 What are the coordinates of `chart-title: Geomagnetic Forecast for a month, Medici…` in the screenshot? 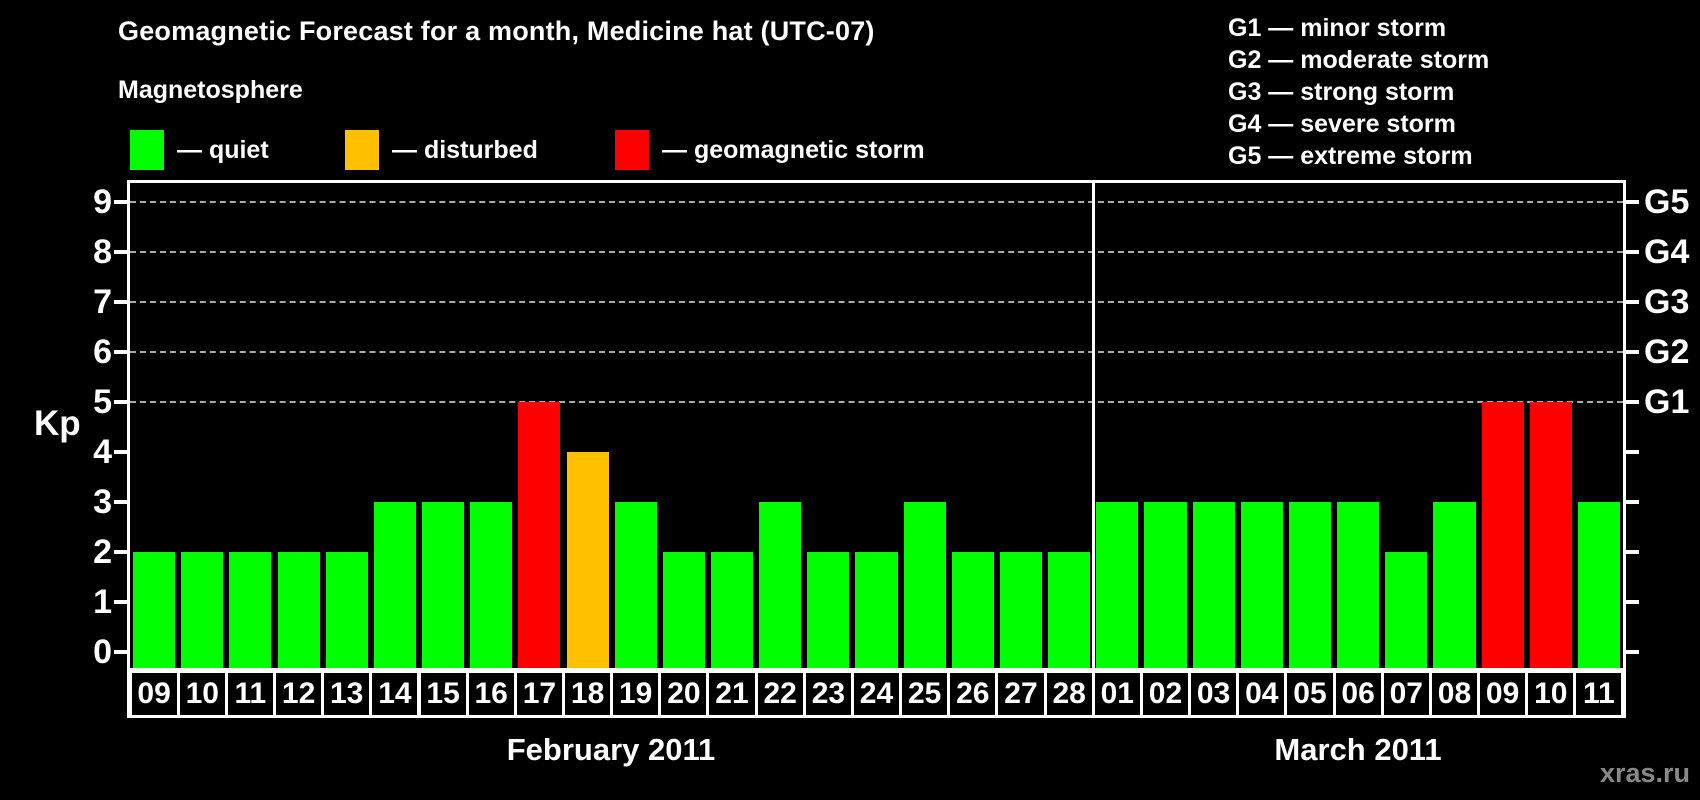 It's located at (496, 31).